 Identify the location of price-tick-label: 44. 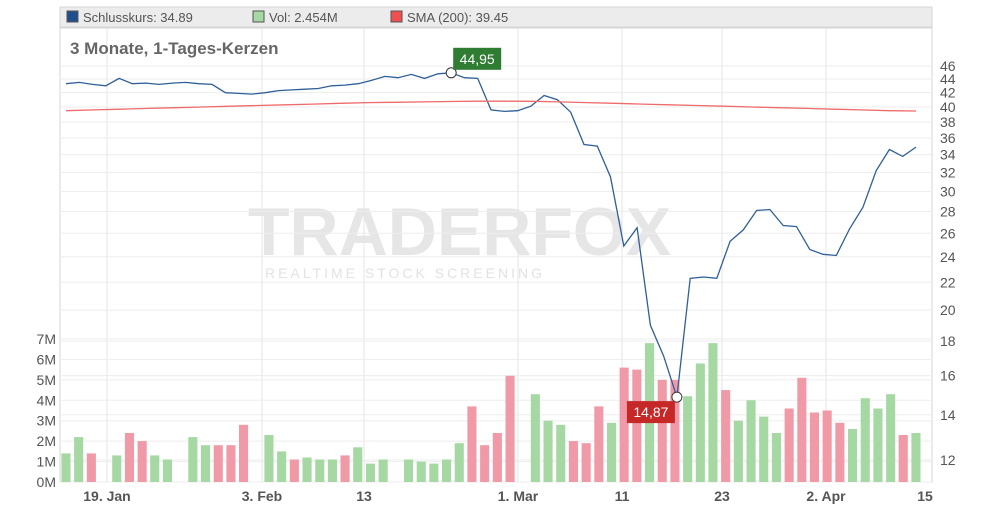
(948, 79).